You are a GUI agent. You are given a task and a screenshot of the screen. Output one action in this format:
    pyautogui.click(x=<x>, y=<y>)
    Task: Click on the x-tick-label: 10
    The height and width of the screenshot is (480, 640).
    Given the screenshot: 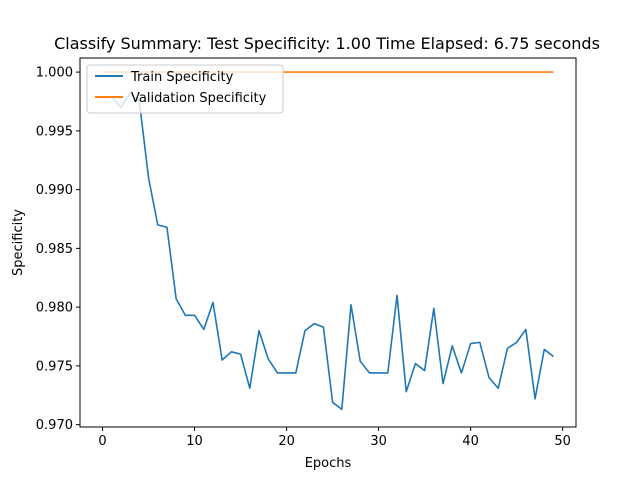 What is the action you would take?
    pyautogui.click(x=194, y=441)
    